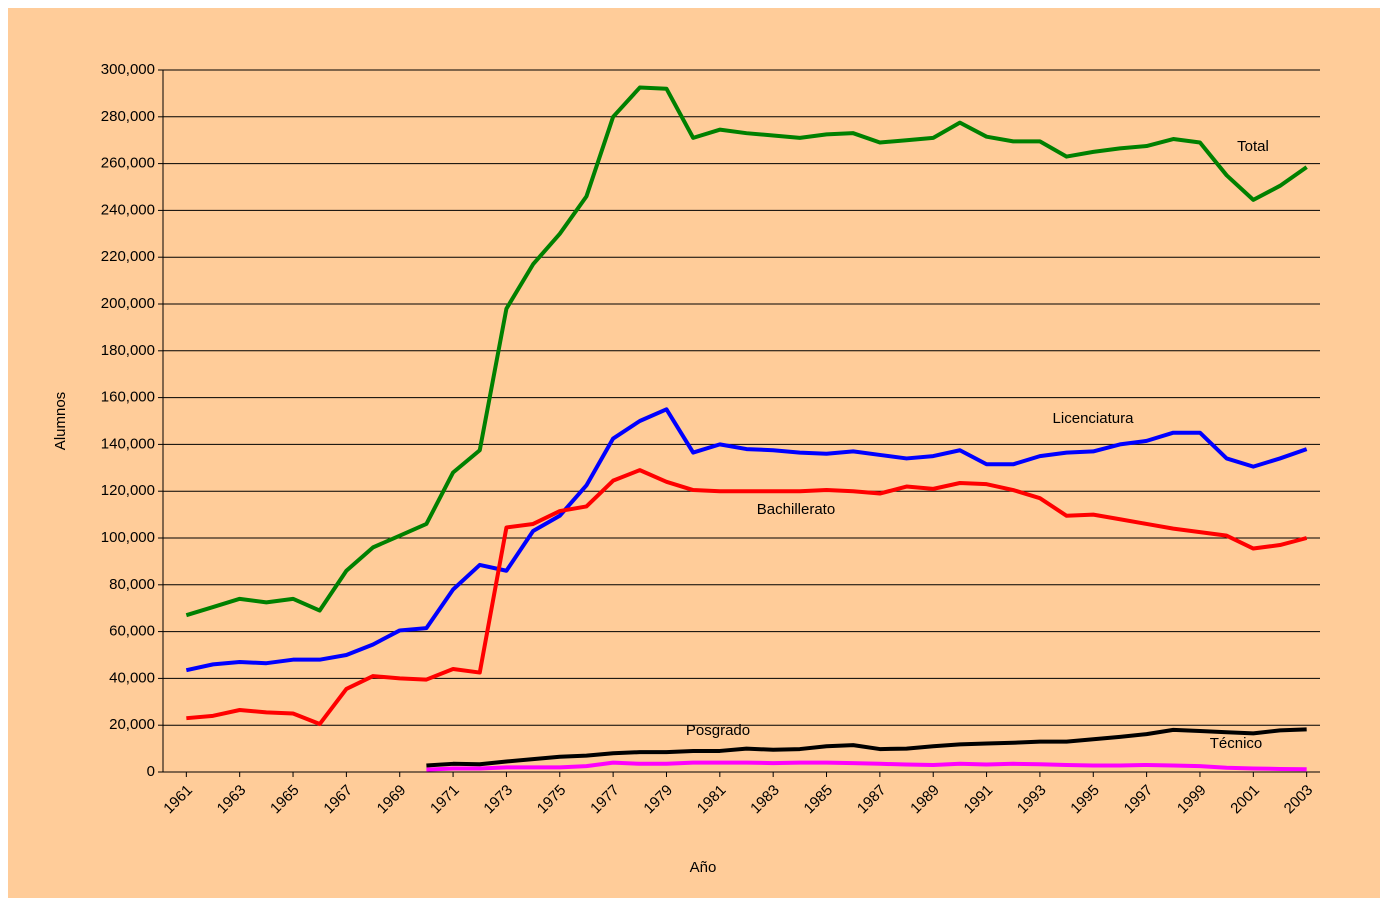  Describe the element at coordinates (132, 584) in the screenshot. I see `y-tick-label: 80,000` at that location.